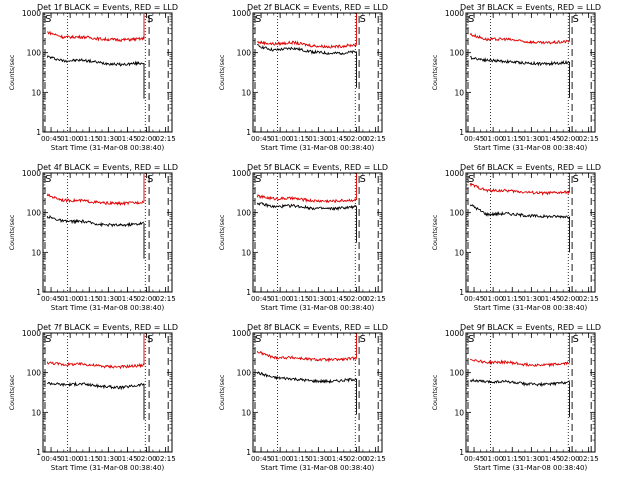  I want to click on plot-title: Det 8f BLACK = Events, RED = LLD, so click(317, 327).